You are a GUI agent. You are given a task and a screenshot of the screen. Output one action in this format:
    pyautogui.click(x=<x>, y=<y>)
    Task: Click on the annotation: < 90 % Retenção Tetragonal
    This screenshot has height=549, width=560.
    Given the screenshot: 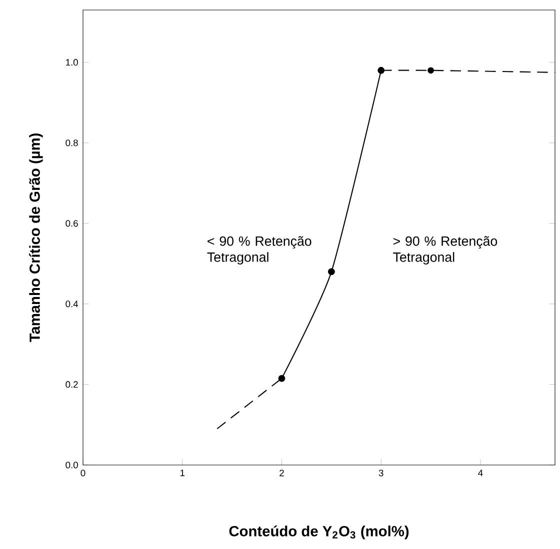 What is the action you would take?
    pyautogui.click(x=259, y=250)
    